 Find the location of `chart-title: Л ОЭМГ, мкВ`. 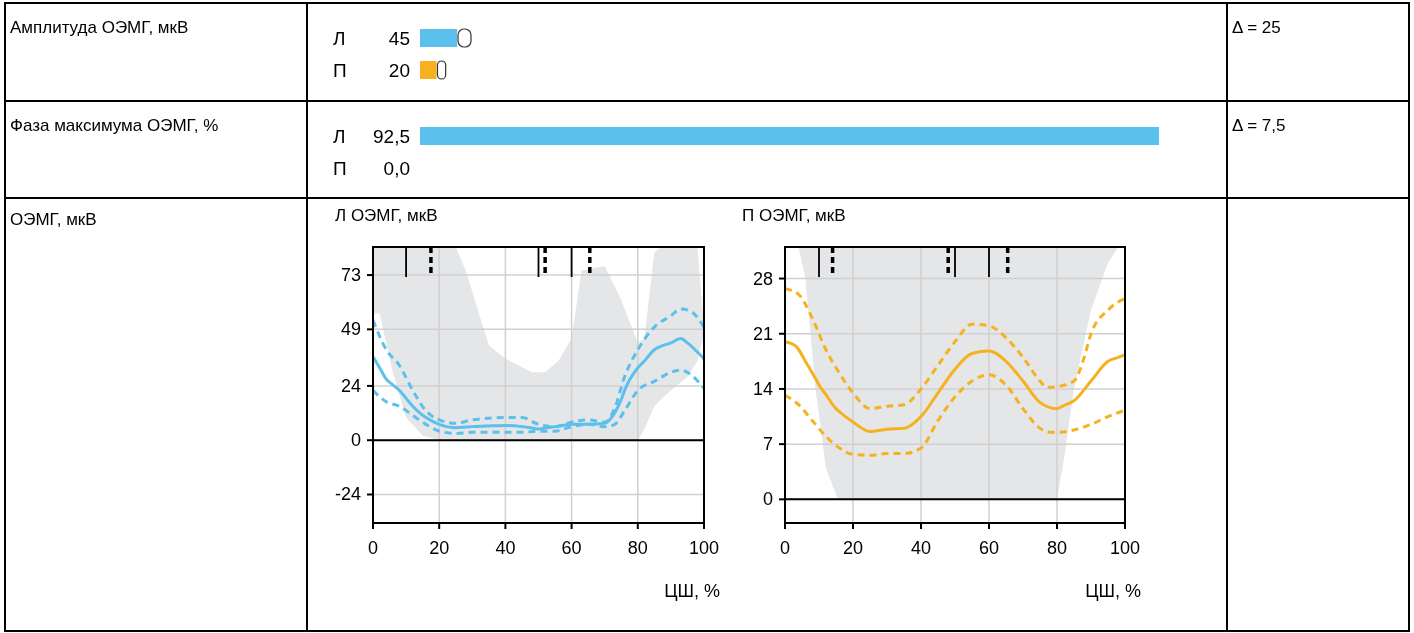

chart-title: Л ОЭМГ, мкВ is located at coordinates (386, 215).